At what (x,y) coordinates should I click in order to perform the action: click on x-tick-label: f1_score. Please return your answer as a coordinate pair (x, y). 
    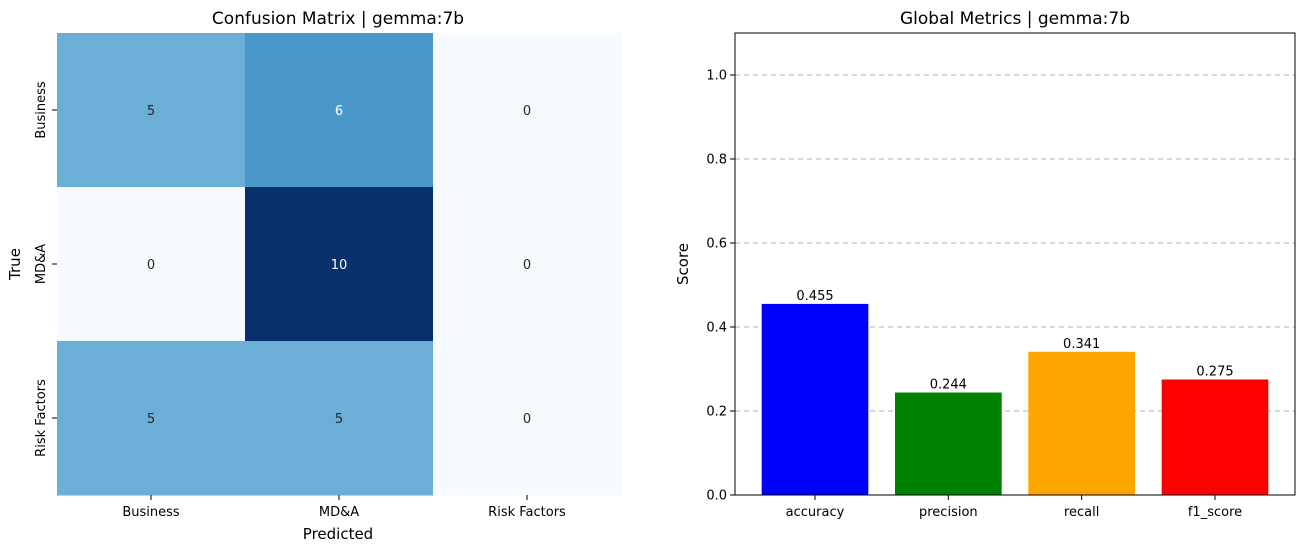
    Looking at the image, I should click on (1215, 512).